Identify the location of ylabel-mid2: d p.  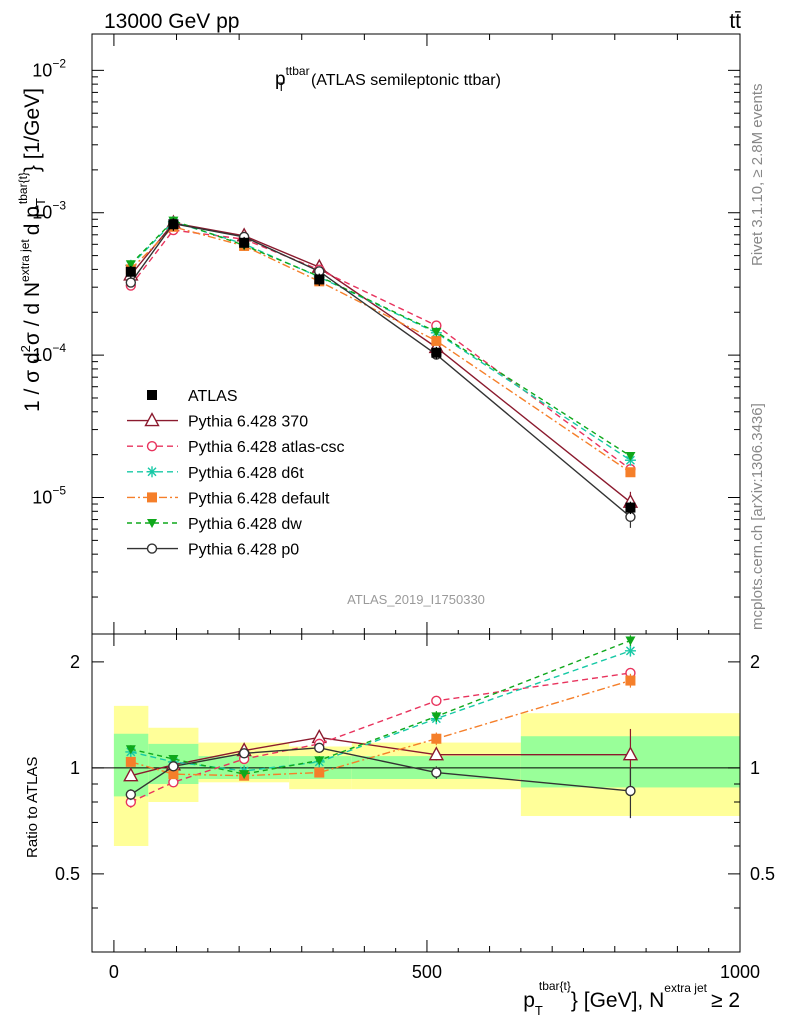
(32, 220).